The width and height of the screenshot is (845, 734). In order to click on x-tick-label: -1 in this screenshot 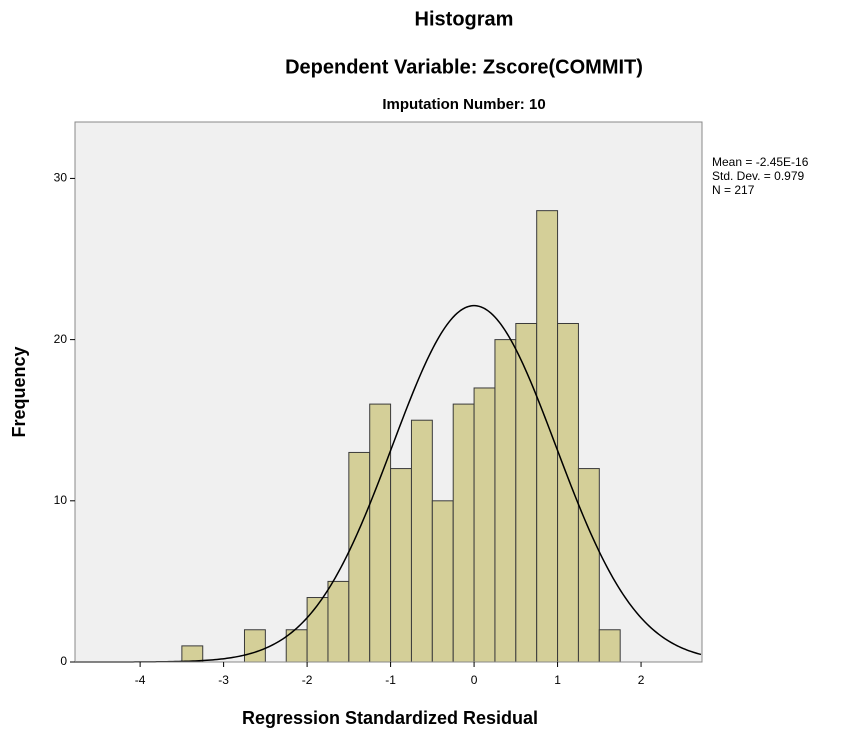, I will do `click(390, 680)`.